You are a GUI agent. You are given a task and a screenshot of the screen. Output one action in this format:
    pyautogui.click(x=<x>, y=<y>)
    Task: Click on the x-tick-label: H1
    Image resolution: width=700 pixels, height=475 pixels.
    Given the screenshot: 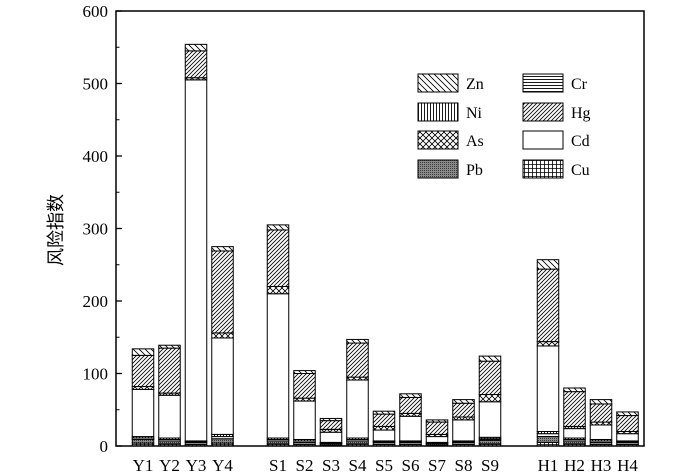 What is the action you would take?
    pyautogui.click(x=548, y=465)
    